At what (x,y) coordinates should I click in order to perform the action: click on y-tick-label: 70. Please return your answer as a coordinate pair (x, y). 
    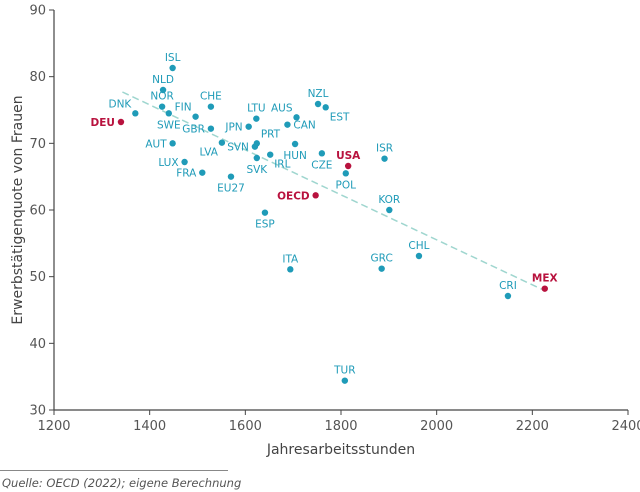
    Looking at the image, I should click on (37, 144).